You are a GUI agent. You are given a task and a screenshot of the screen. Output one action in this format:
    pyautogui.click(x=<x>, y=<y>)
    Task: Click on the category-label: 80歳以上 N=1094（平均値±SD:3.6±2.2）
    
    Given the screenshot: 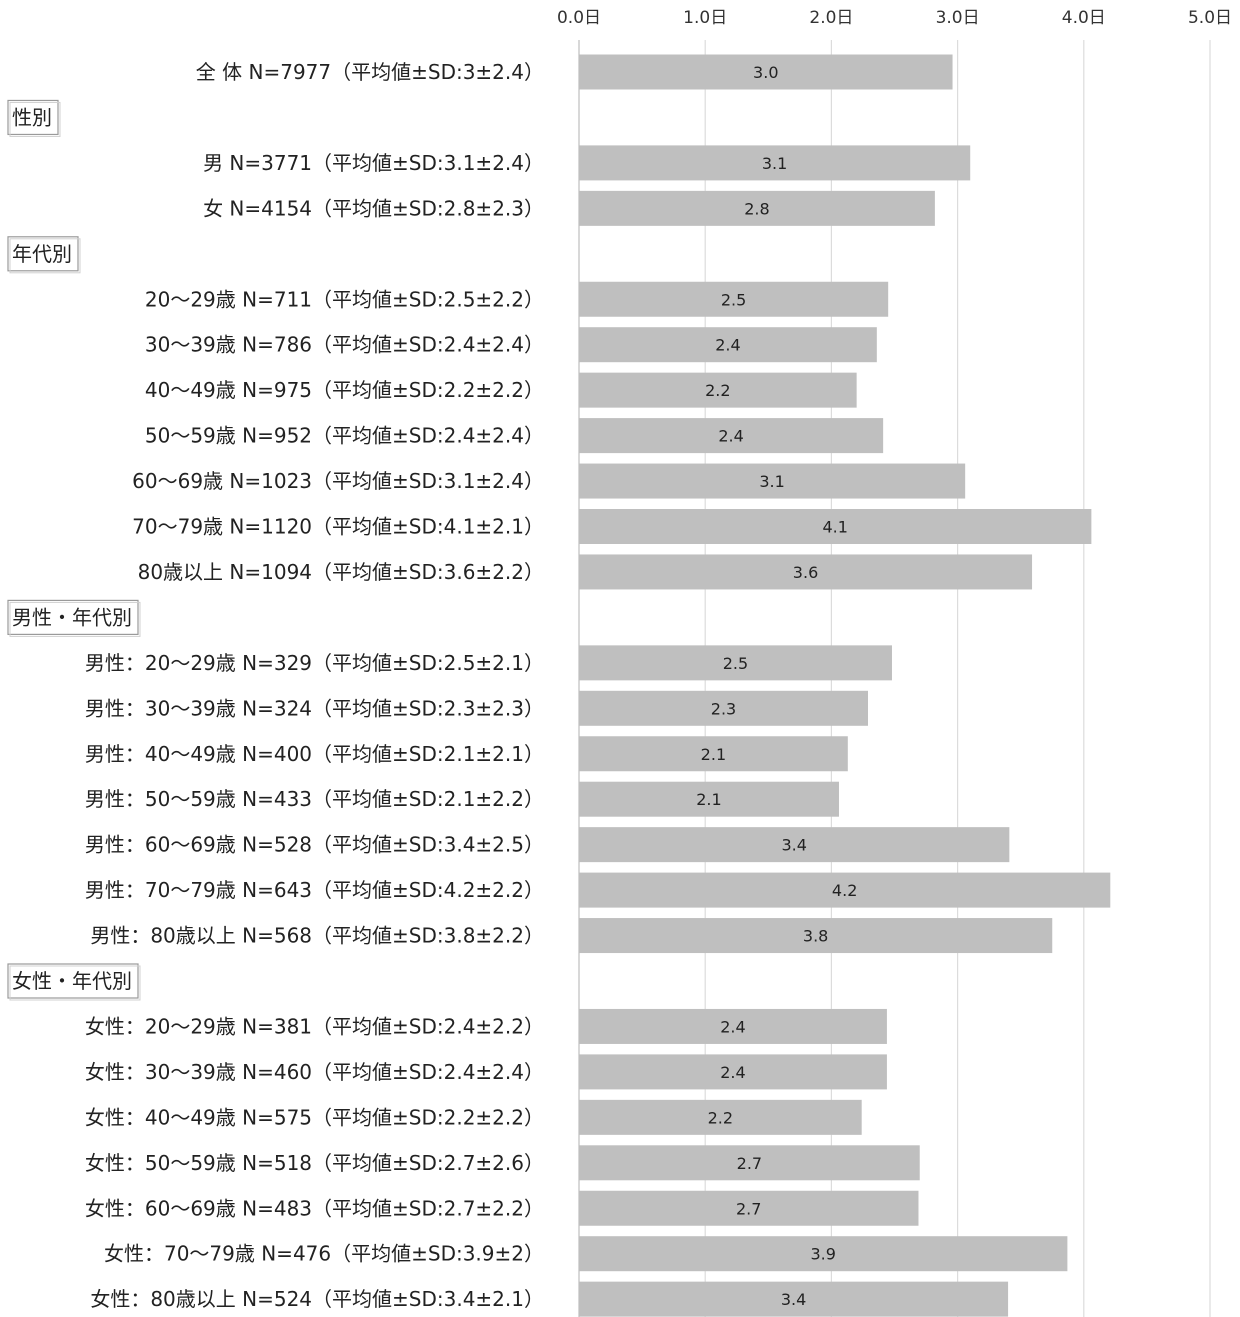 What is the action you would take?
    pyautogui.click(x=341, y=572)
    